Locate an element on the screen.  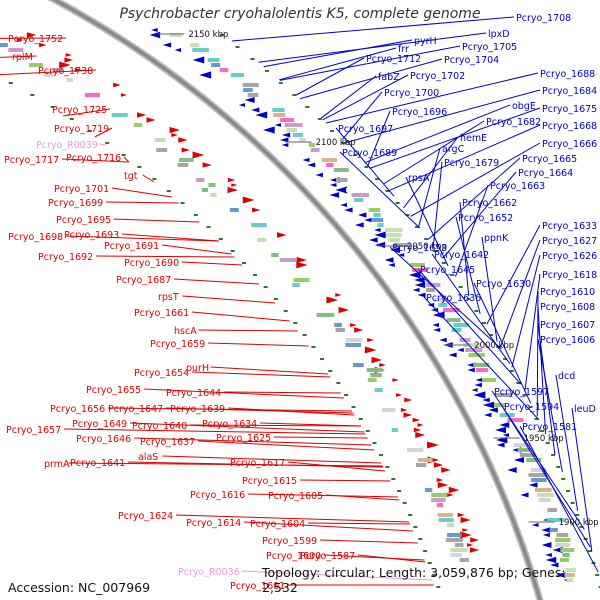
right-gene-label: rpsA is located at coordinates (419, 178).